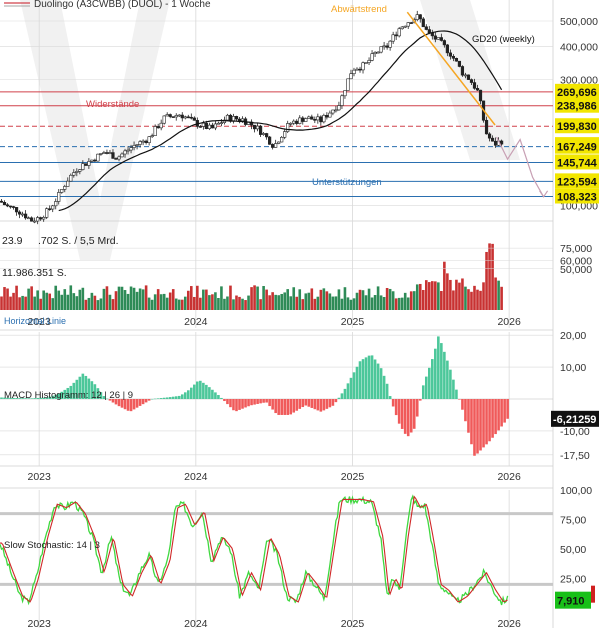 Image resolution: width=599 pixels, height=628 pixels. What do you see at coordinates (593, 594) in the screenshot?
I see `stoch-d-marker` at bounding box center [593, 594].